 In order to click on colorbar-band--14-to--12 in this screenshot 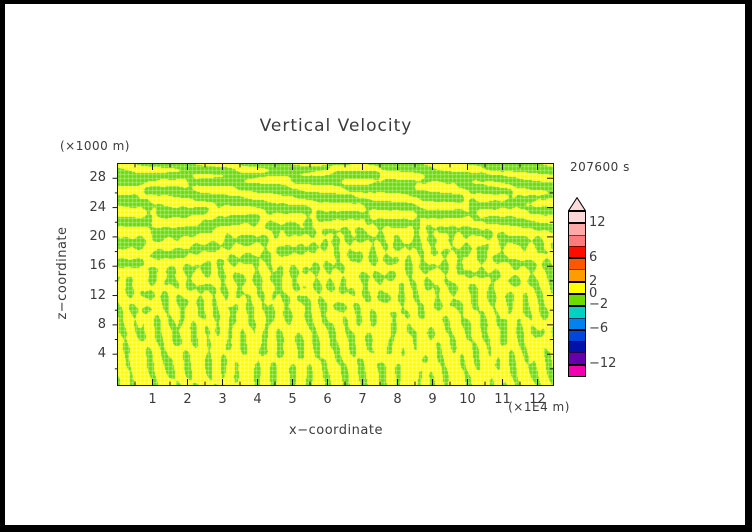, I will do `click(577, 369)`.